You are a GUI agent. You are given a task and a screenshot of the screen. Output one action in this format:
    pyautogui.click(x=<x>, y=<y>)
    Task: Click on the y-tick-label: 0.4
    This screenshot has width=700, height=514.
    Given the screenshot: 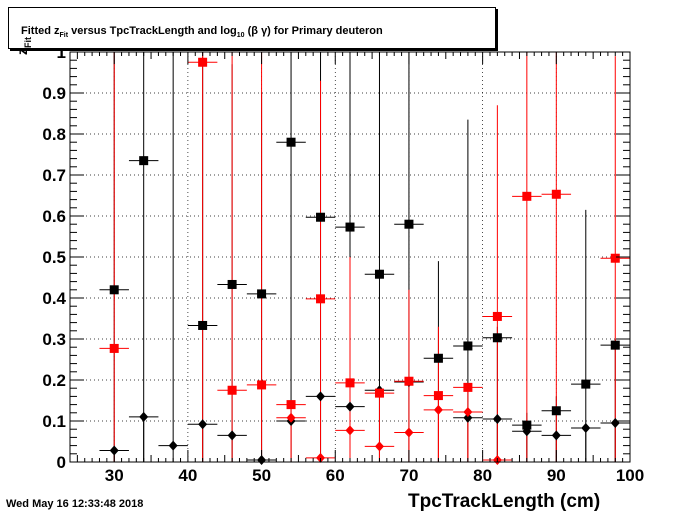 What is the action you would take?
    pyautogui.click(x=54, y=298)
    